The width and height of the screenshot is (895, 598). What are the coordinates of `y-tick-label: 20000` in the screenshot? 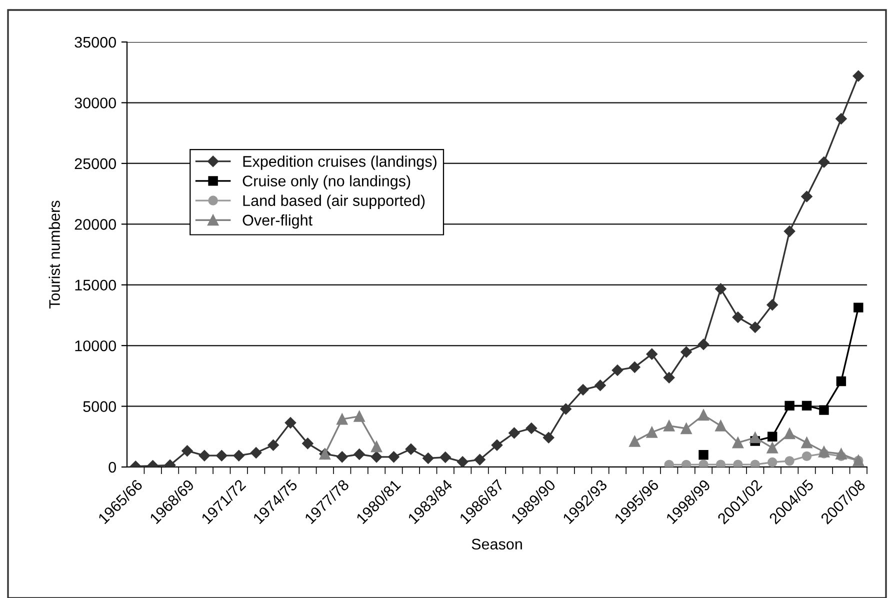 It's located at (95, 224).